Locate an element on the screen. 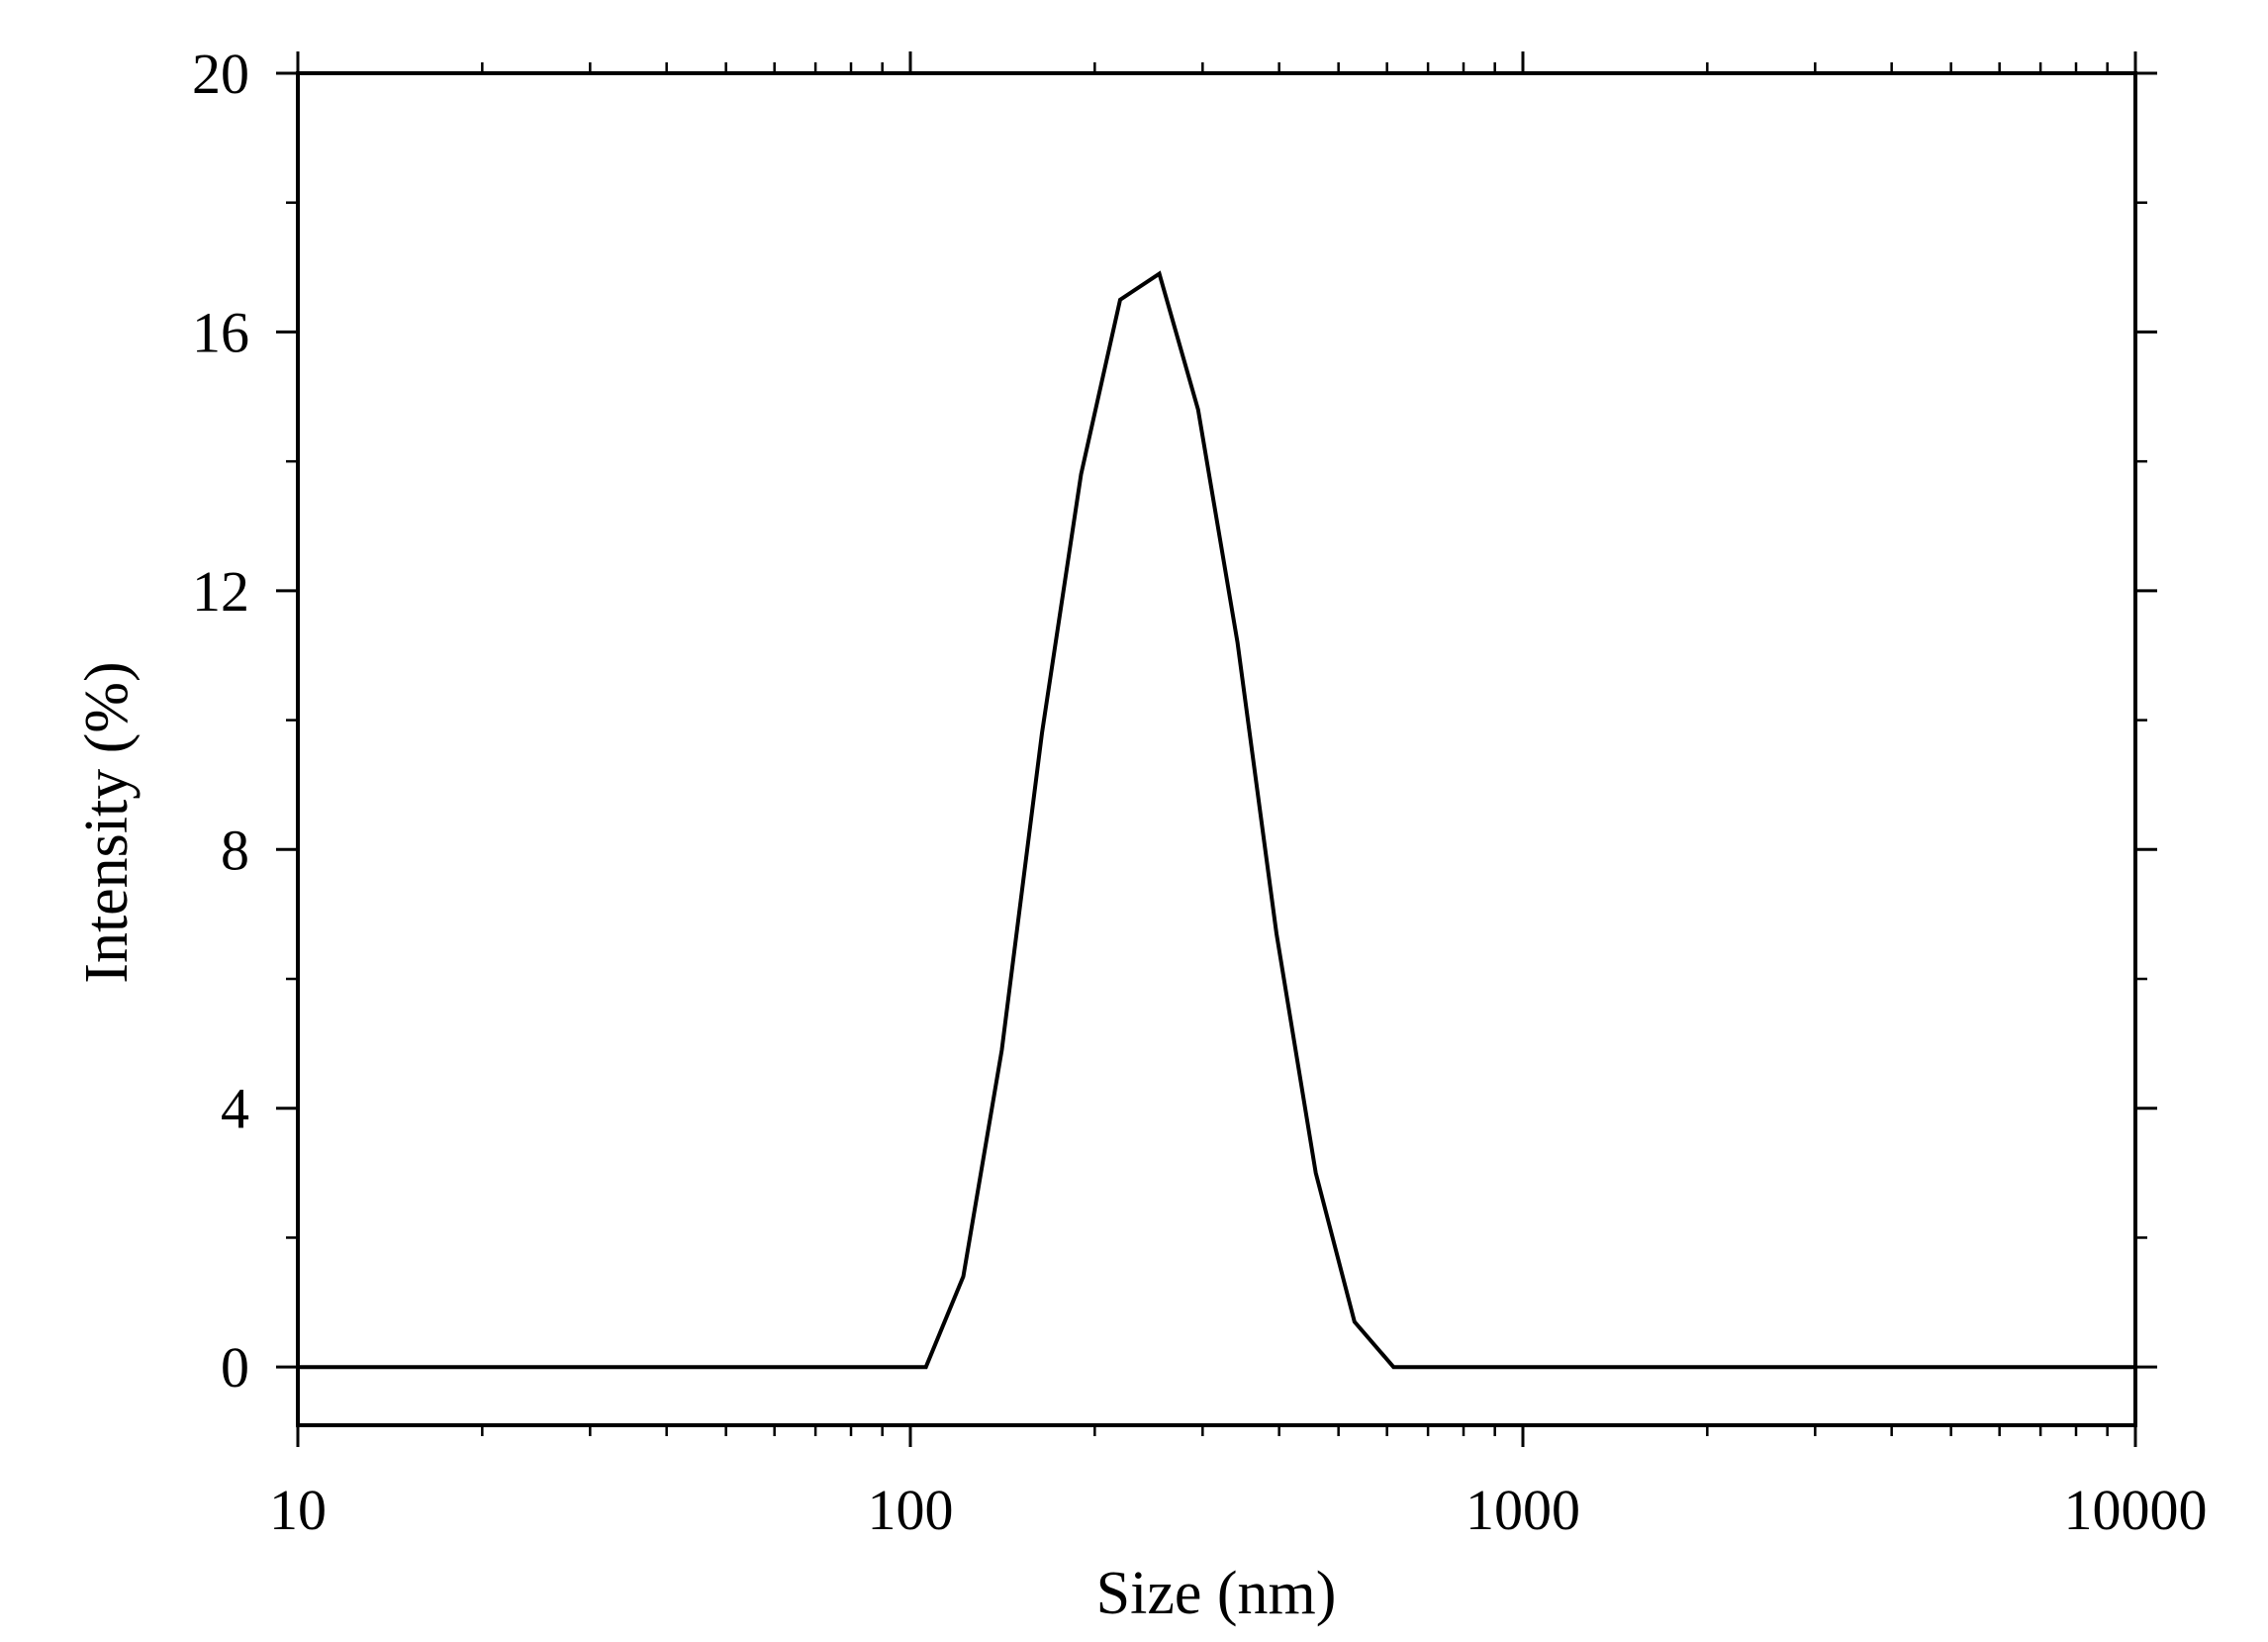 The height and width of the screenshot is (1642, 2268). x-tick-label: 100 is located at coordinates (911, 1510).